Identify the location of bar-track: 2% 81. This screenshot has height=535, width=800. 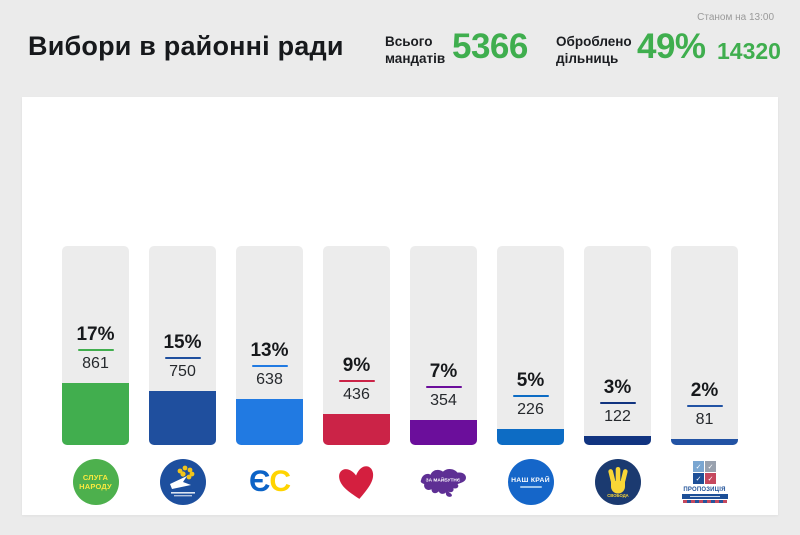
(704, 345).